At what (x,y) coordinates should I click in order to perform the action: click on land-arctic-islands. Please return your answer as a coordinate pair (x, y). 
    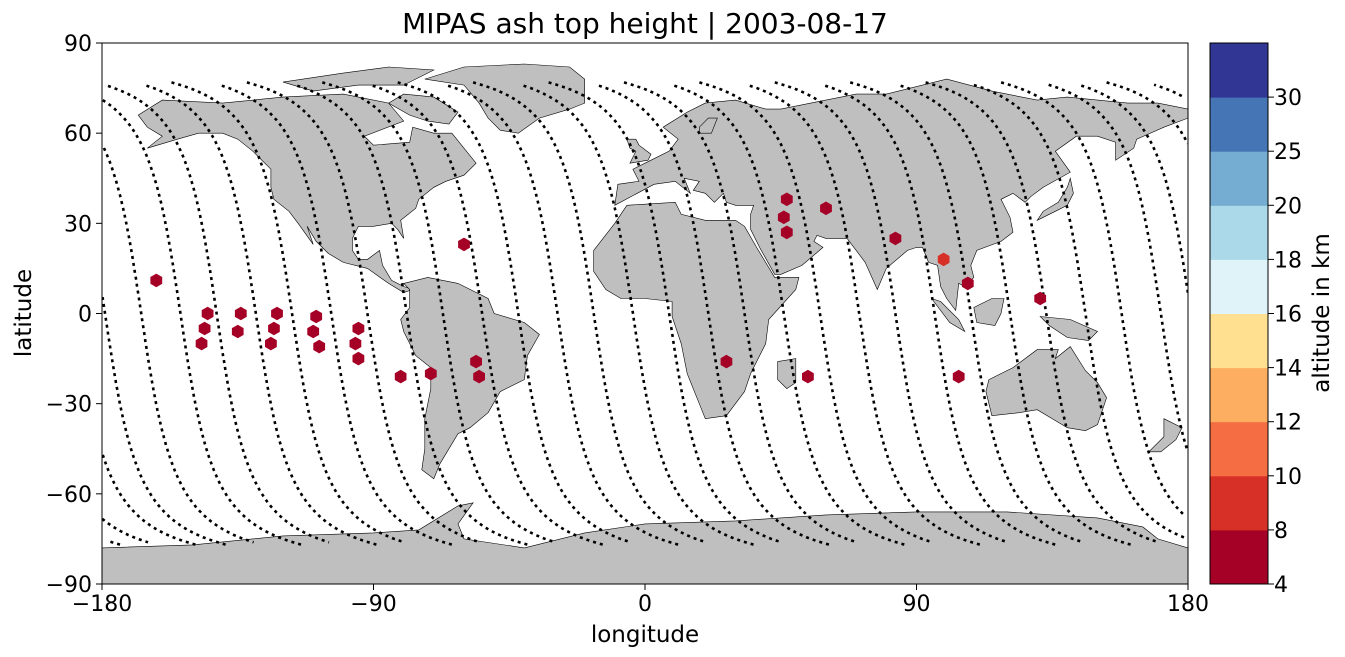
    Looking at the image, I should click on (358, 79).